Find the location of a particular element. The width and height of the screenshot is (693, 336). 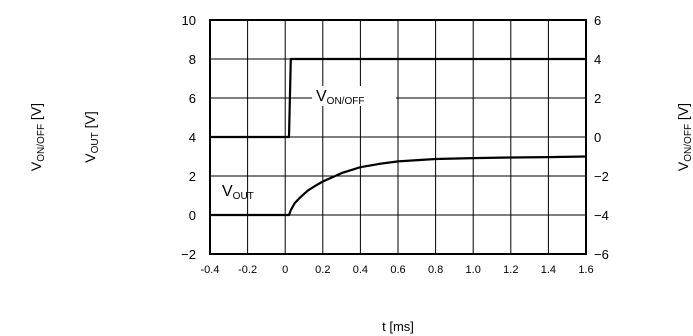

y-right-tick-label: −4 is located at coordinates (601, 215).